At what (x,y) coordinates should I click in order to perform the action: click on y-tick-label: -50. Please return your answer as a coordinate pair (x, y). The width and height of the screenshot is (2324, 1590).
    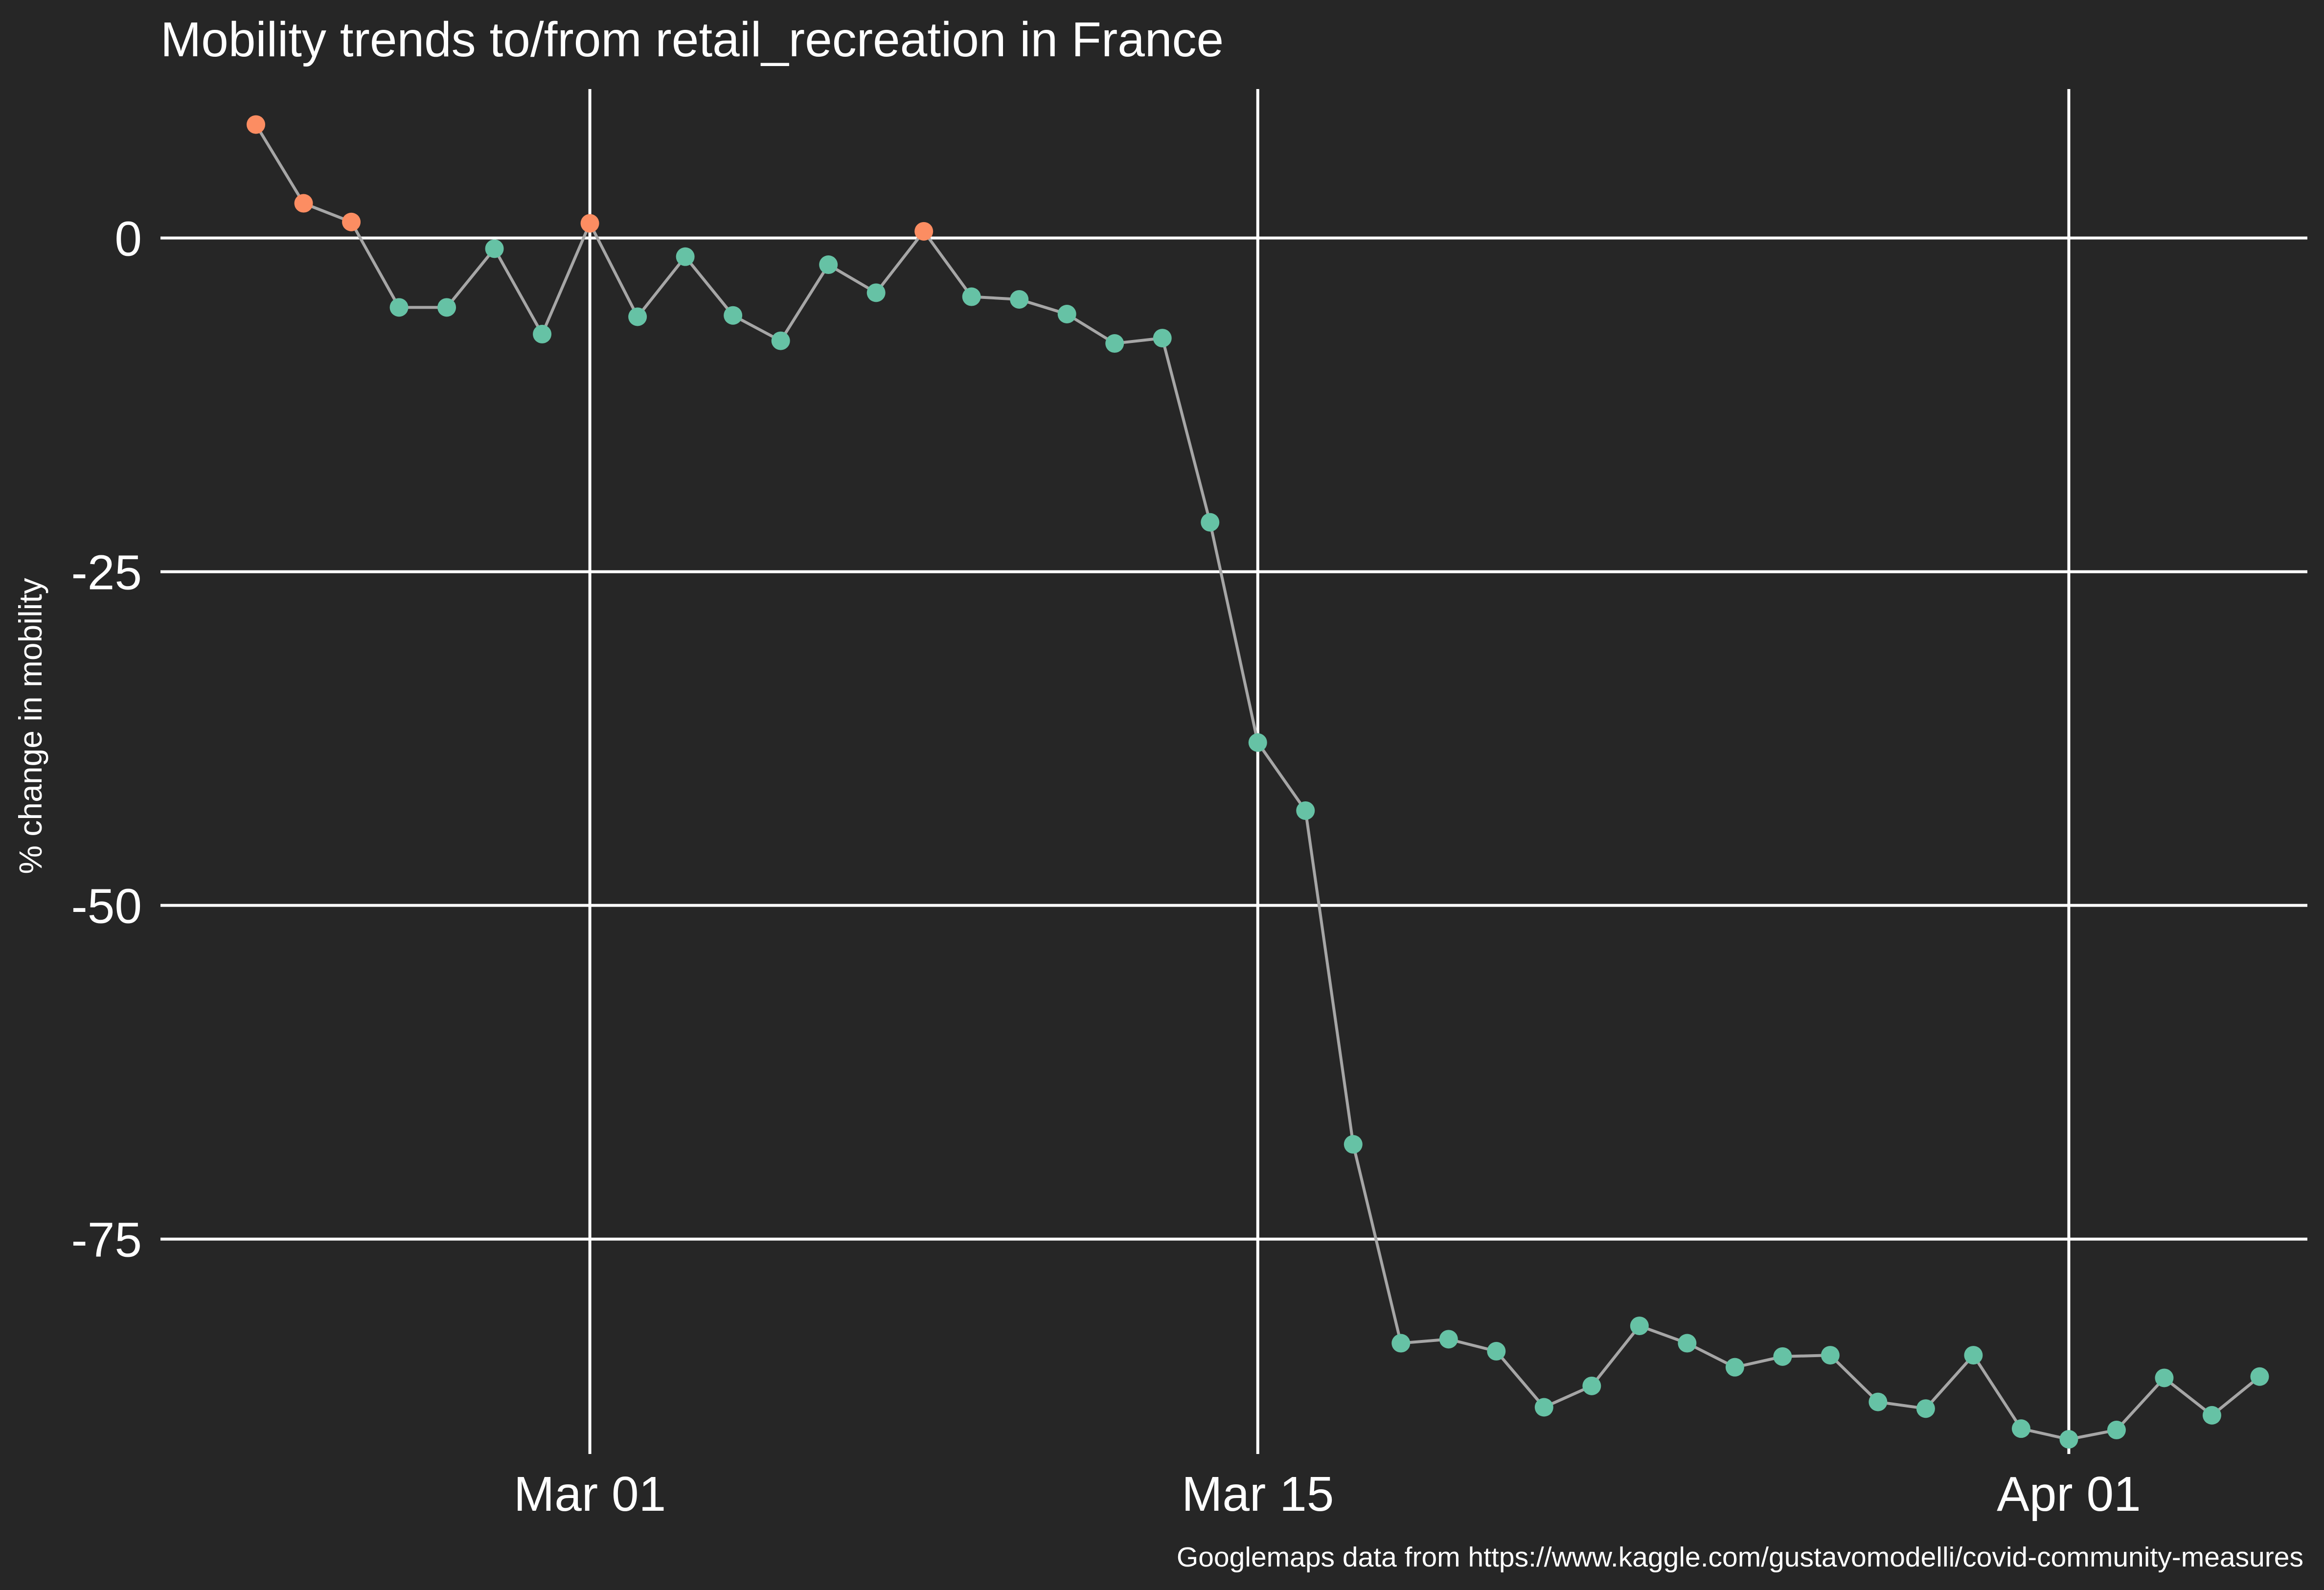
    Looking at the image, I should click on (107, 907).